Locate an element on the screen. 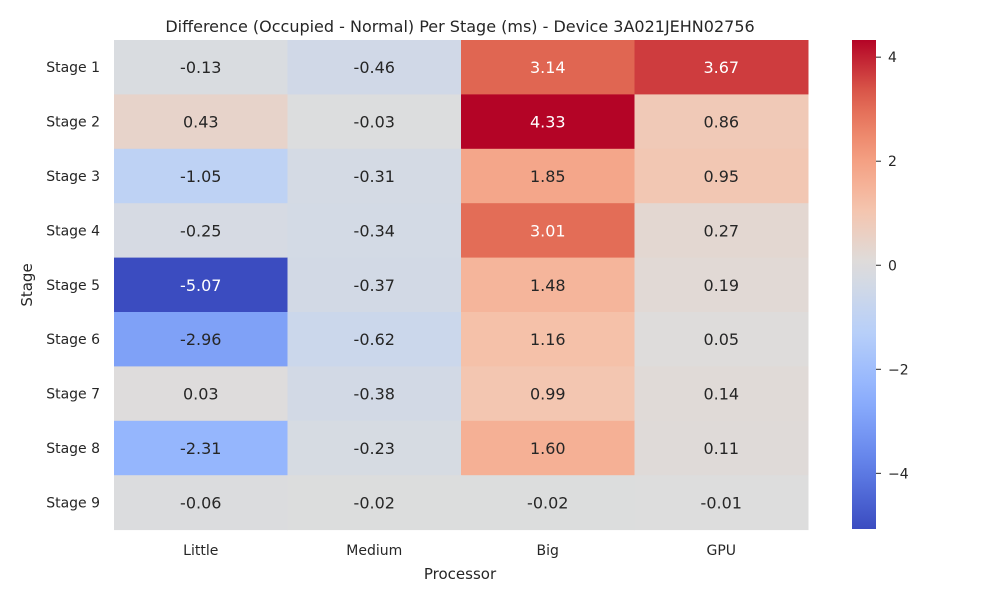 The height and width of the screenshot is (600, 1000). cell-value-label: -0.38 is located at coordinates (374, 394).